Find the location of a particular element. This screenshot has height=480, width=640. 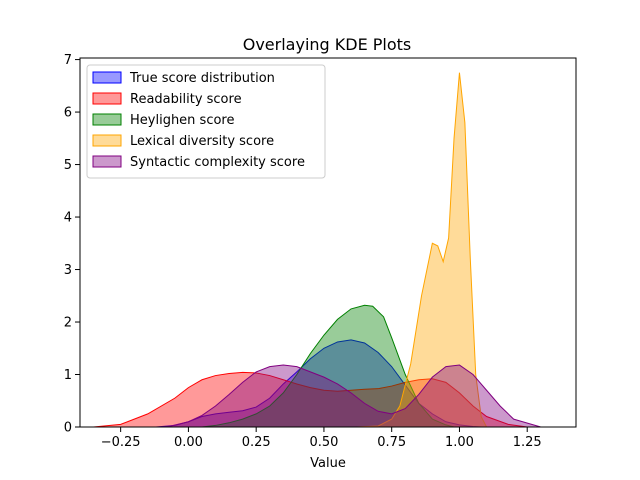

y-tick-label: 7 is located at coordinates (68, 60).